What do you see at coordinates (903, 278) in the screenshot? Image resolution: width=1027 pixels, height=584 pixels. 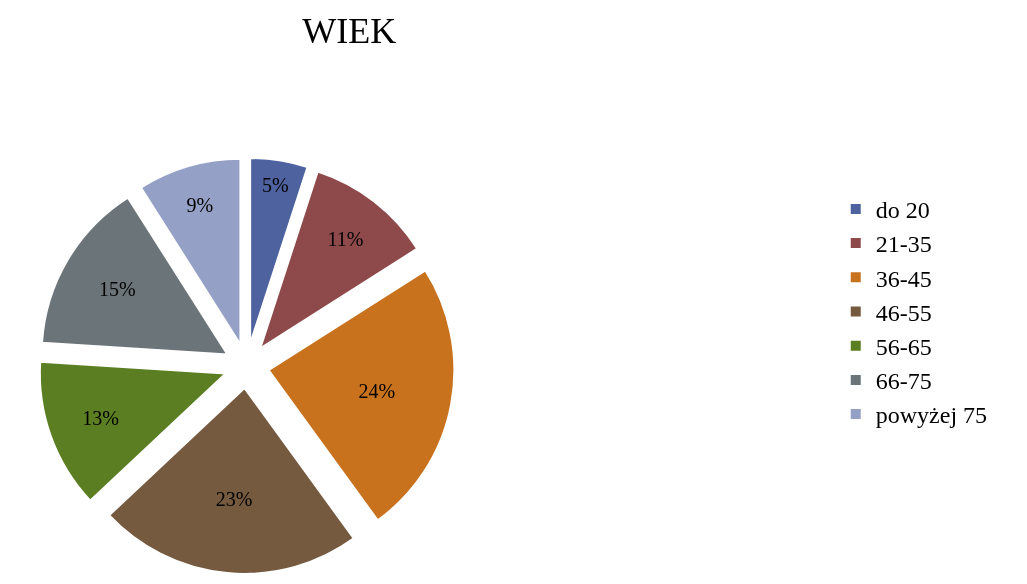 I see `legend-label: 36-45` at bounding box center [903, 278].